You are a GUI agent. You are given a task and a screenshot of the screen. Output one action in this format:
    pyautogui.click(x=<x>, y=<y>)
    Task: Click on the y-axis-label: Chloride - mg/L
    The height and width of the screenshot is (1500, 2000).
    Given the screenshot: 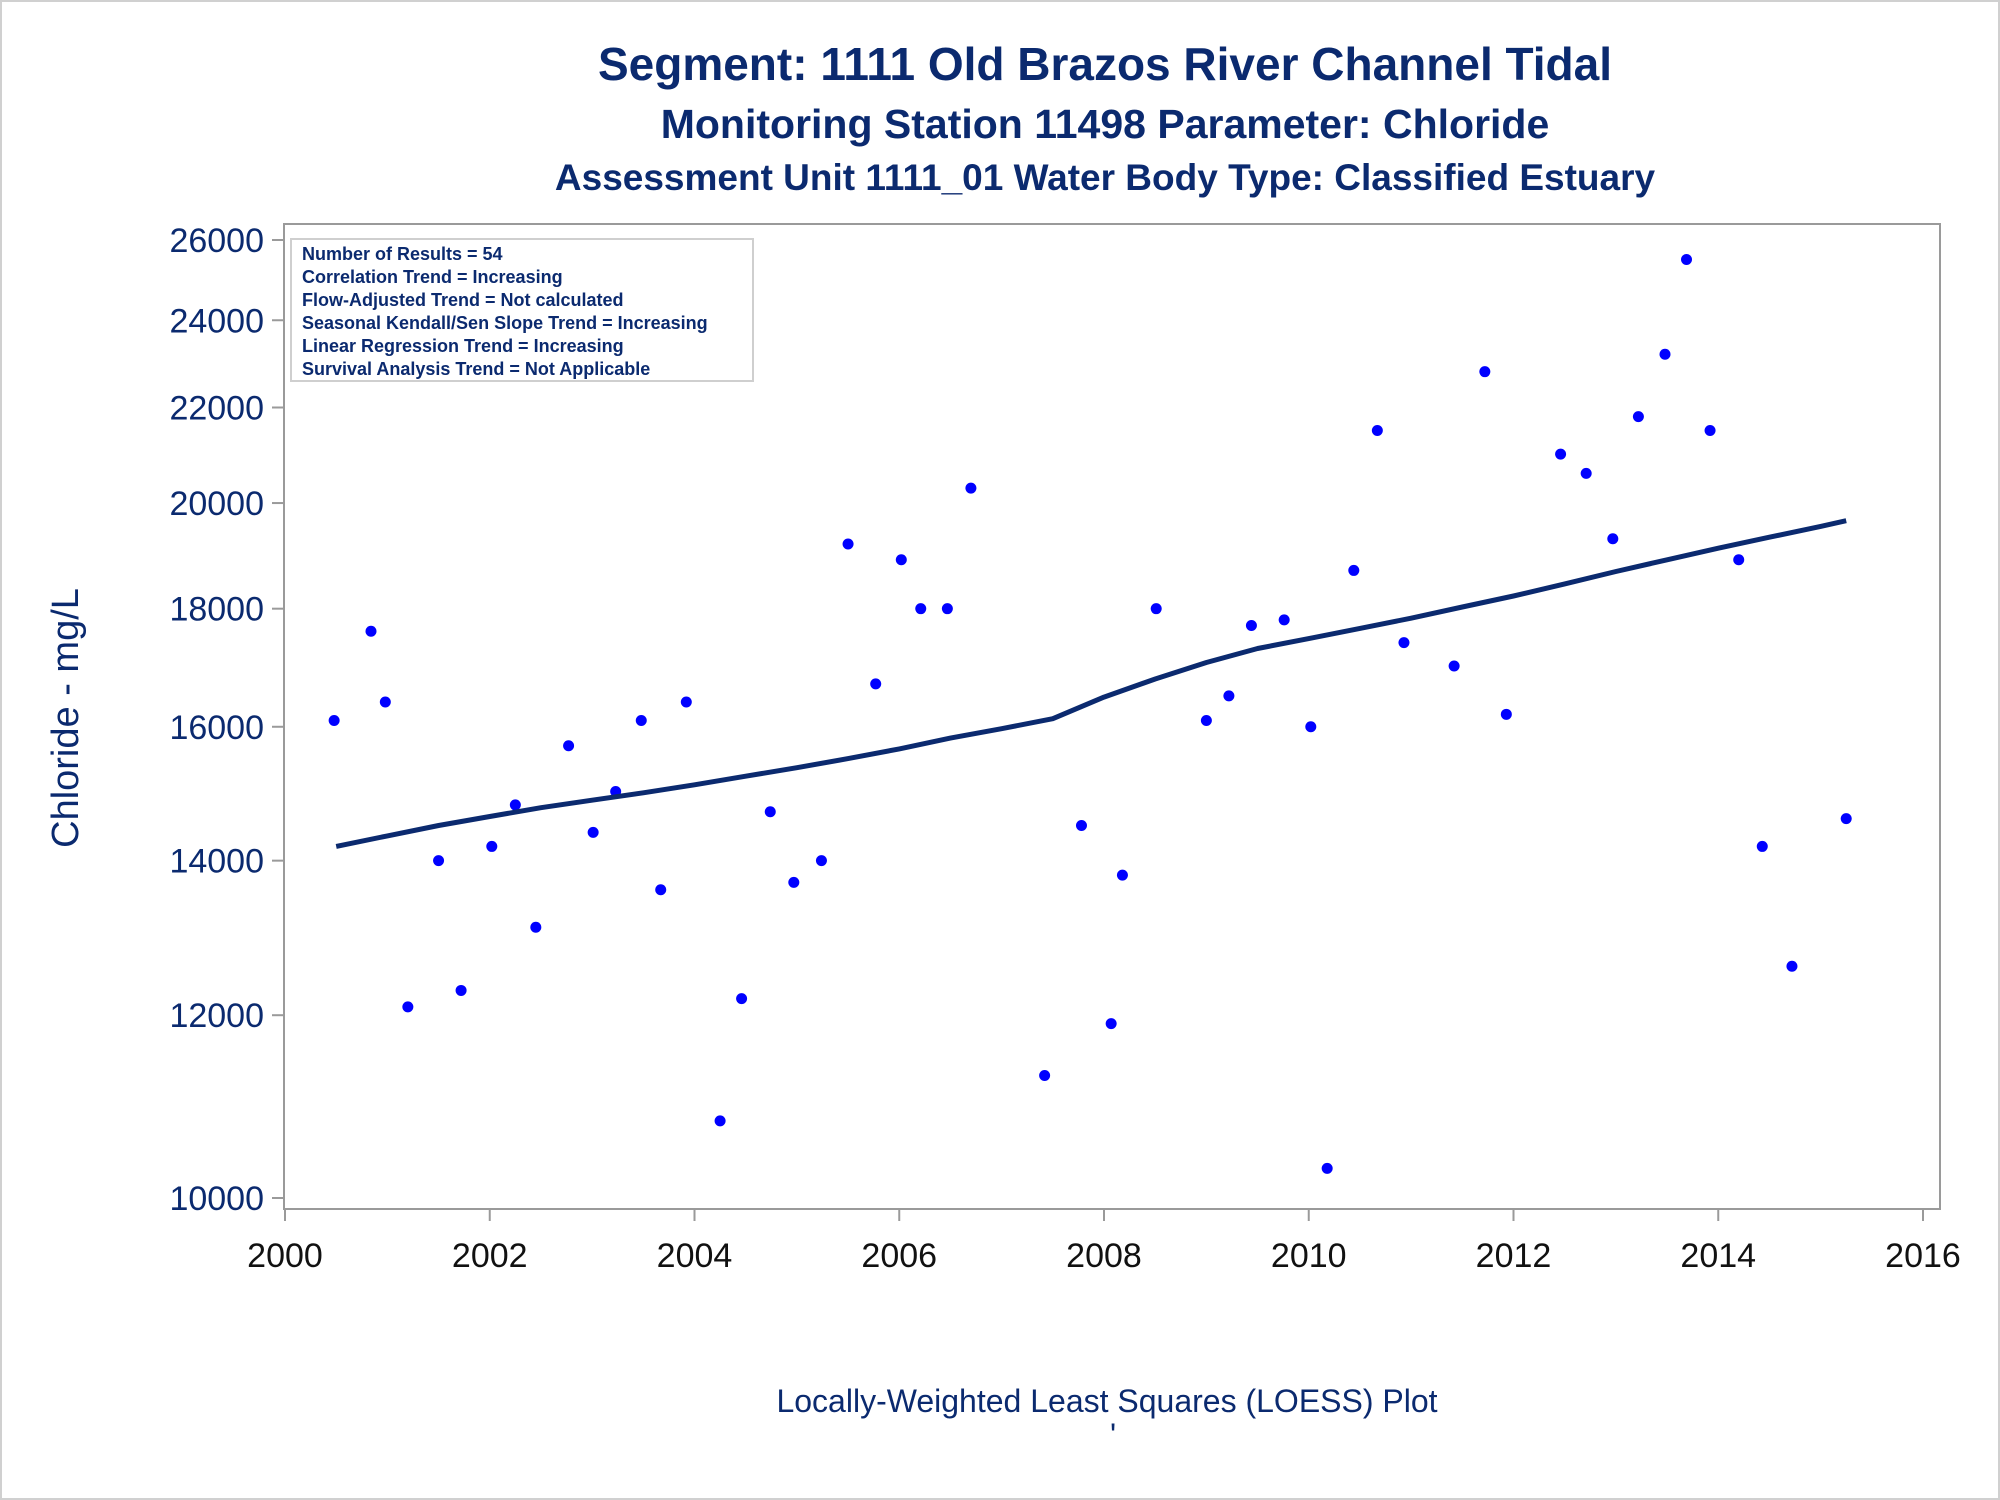 What is the action you would take?
    pyautogui.click(x=66, y=718)
    